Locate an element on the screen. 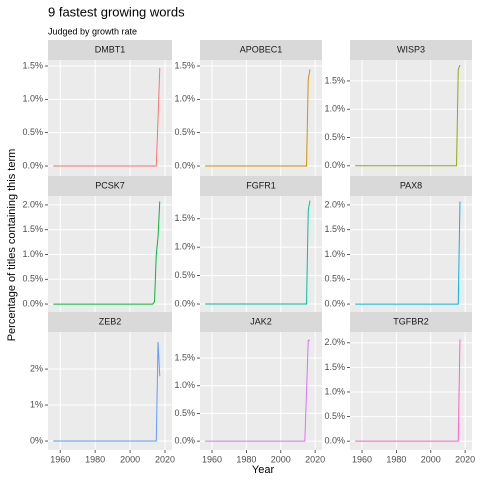  strip-label: JAK2 is located at coordinates (261, 321).